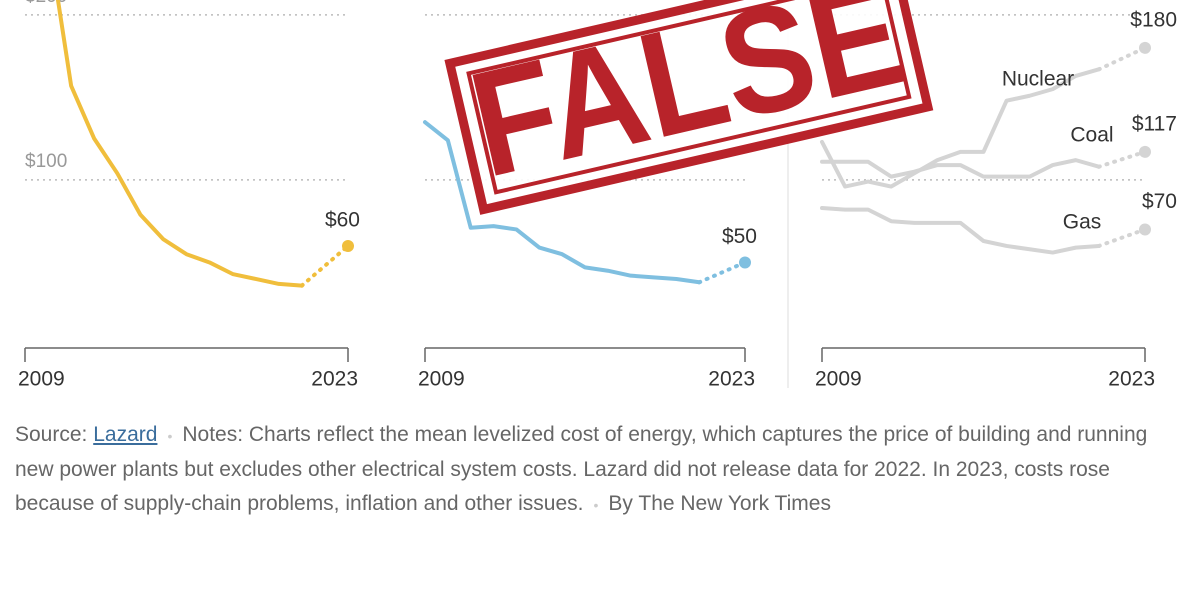 The height and width of the screenshot is (600, 1200). What do you see at coordinates (719, 503) in the screenshot?
I see `byline: By The New York Times` at bounding box center [719, 503].